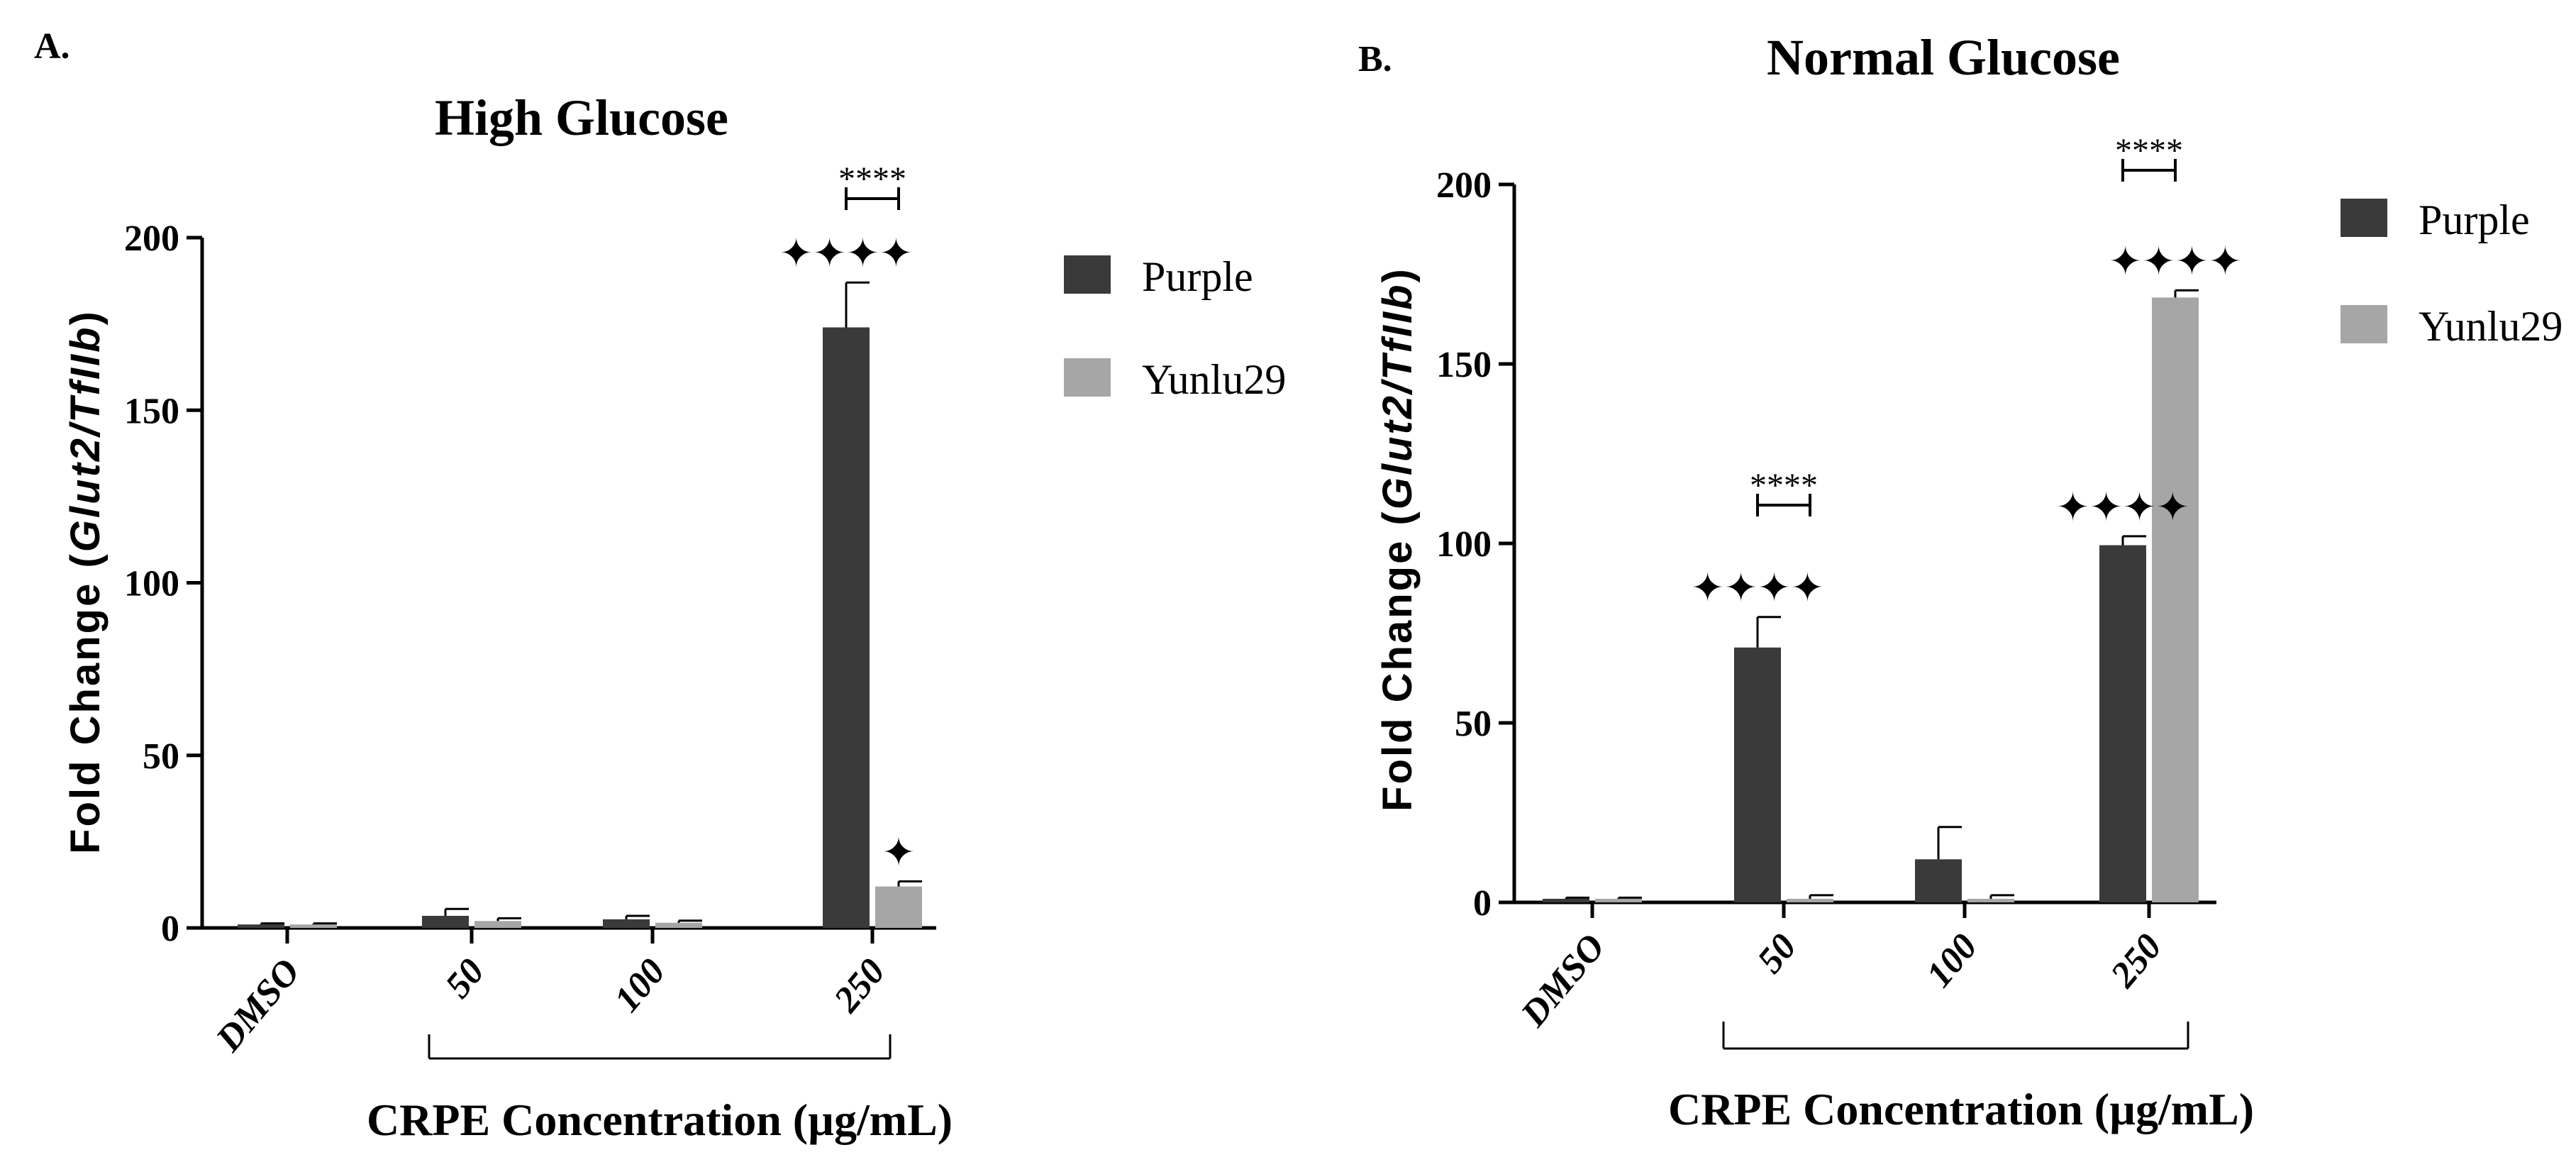  I want to click on panel-label: A., so click(52, 46).